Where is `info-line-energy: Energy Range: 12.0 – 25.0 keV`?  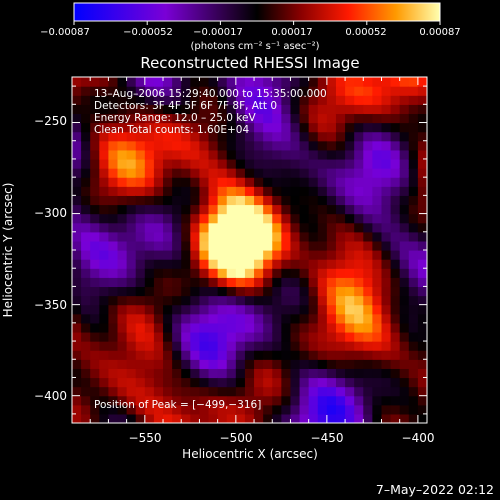
info-line-energy: Energy Range: 12.0 – 25.0 keV is located at coordinates (175, 118).